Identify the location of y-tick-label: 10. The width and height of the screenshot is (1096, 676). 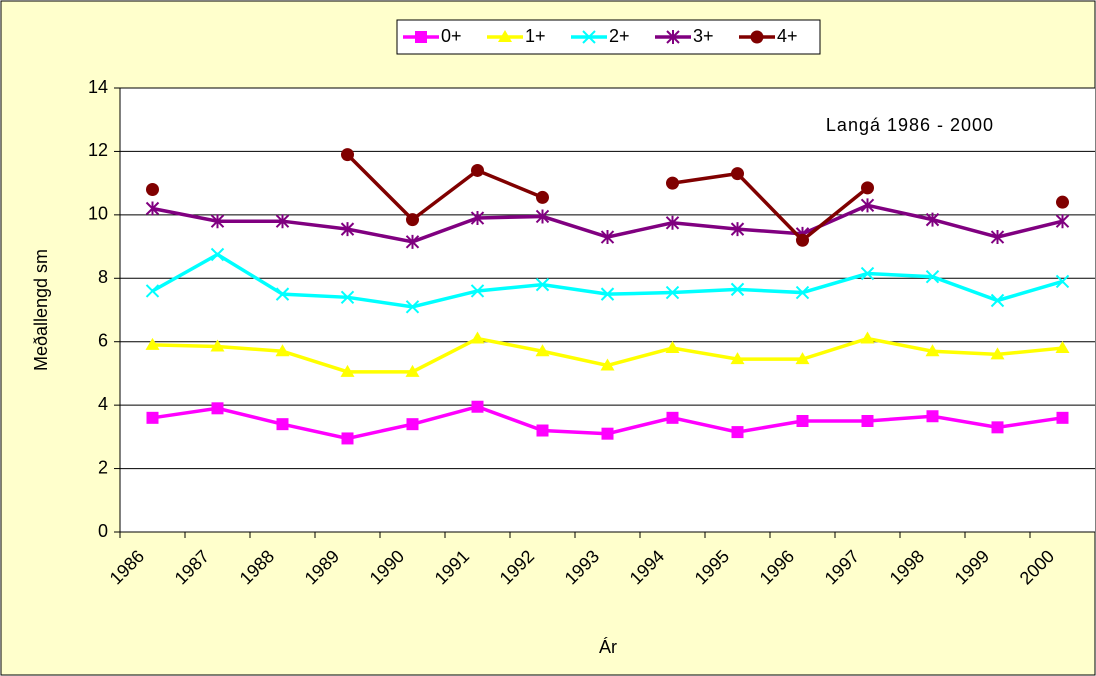
(98, 214).